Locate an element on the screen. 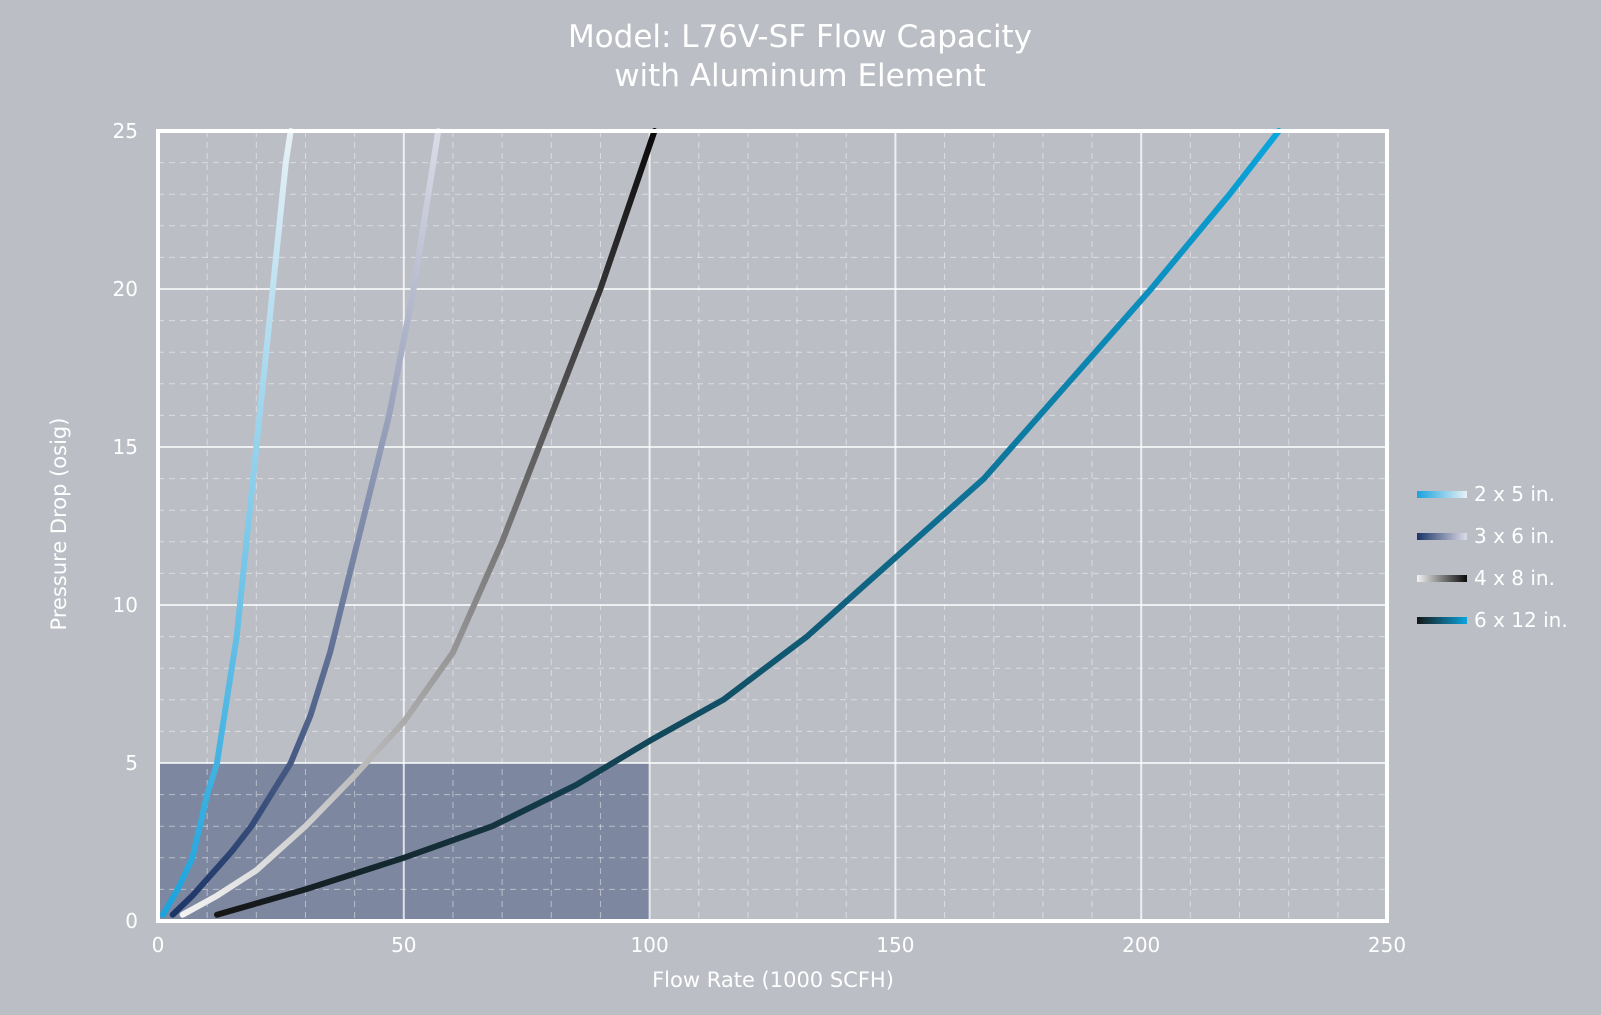 This screenshot has height=1015, width=1601. legend: 2 x 5 in. 3 x 6 in. 4 x 8 in. 6 x 12 in. is located at coordinates (1492, 557).